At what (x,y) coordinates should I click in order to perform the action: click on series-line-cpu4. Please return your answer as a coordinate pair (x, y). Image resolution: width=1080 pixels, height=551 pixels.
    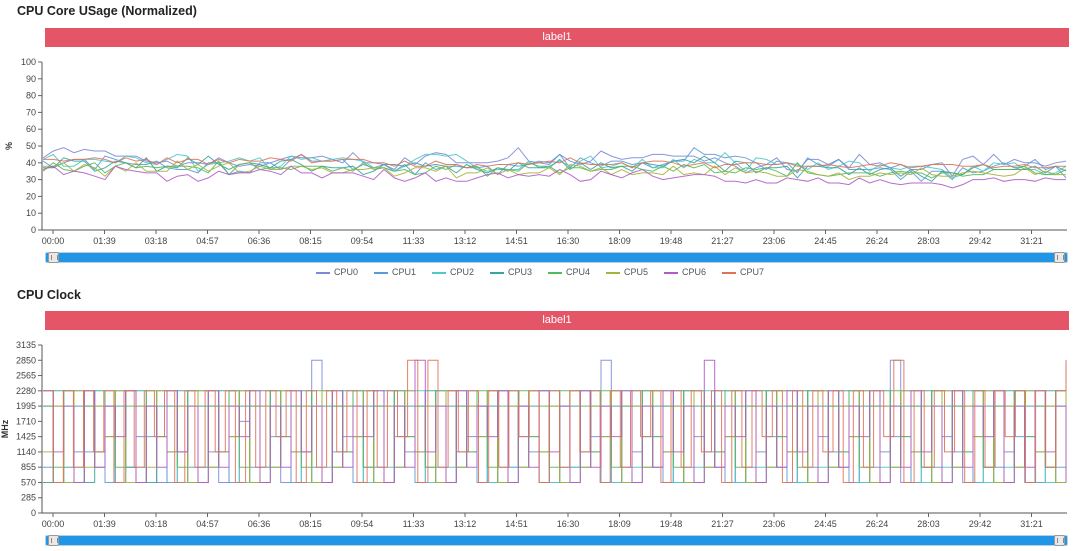
    Looking at the image, I should click on (554, 169).